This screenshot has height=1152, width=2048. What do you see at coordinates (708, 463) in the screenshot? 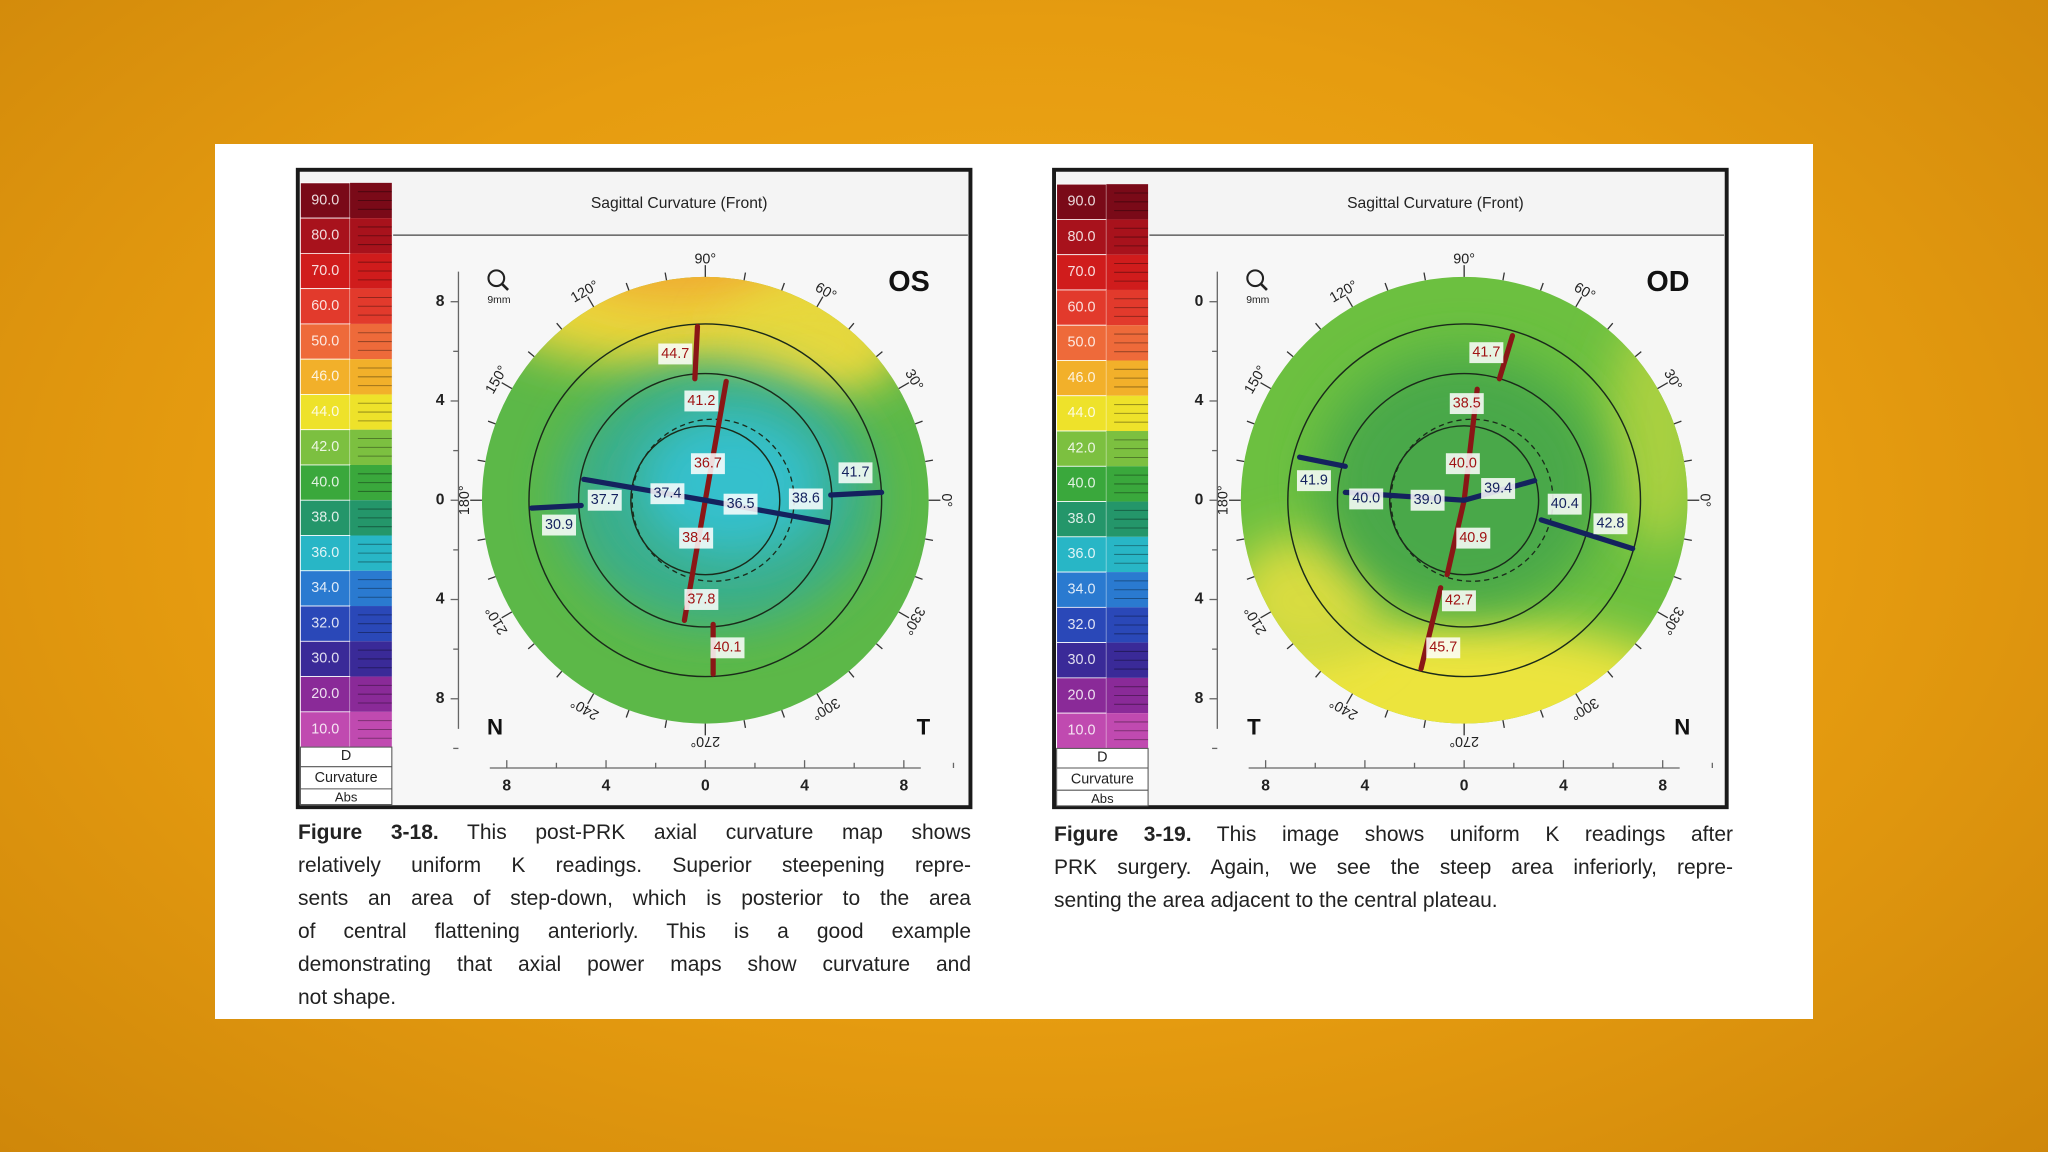
I see `reading: 36.7` at bounding box center [708, 463].